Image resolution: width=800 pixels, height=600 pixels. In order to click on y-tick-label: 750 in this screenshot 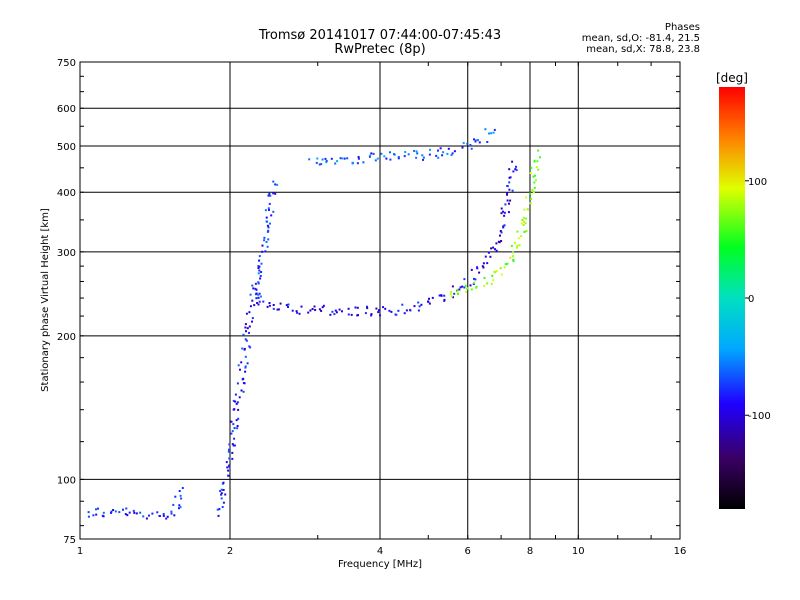, I will do `click(66, 63)`.